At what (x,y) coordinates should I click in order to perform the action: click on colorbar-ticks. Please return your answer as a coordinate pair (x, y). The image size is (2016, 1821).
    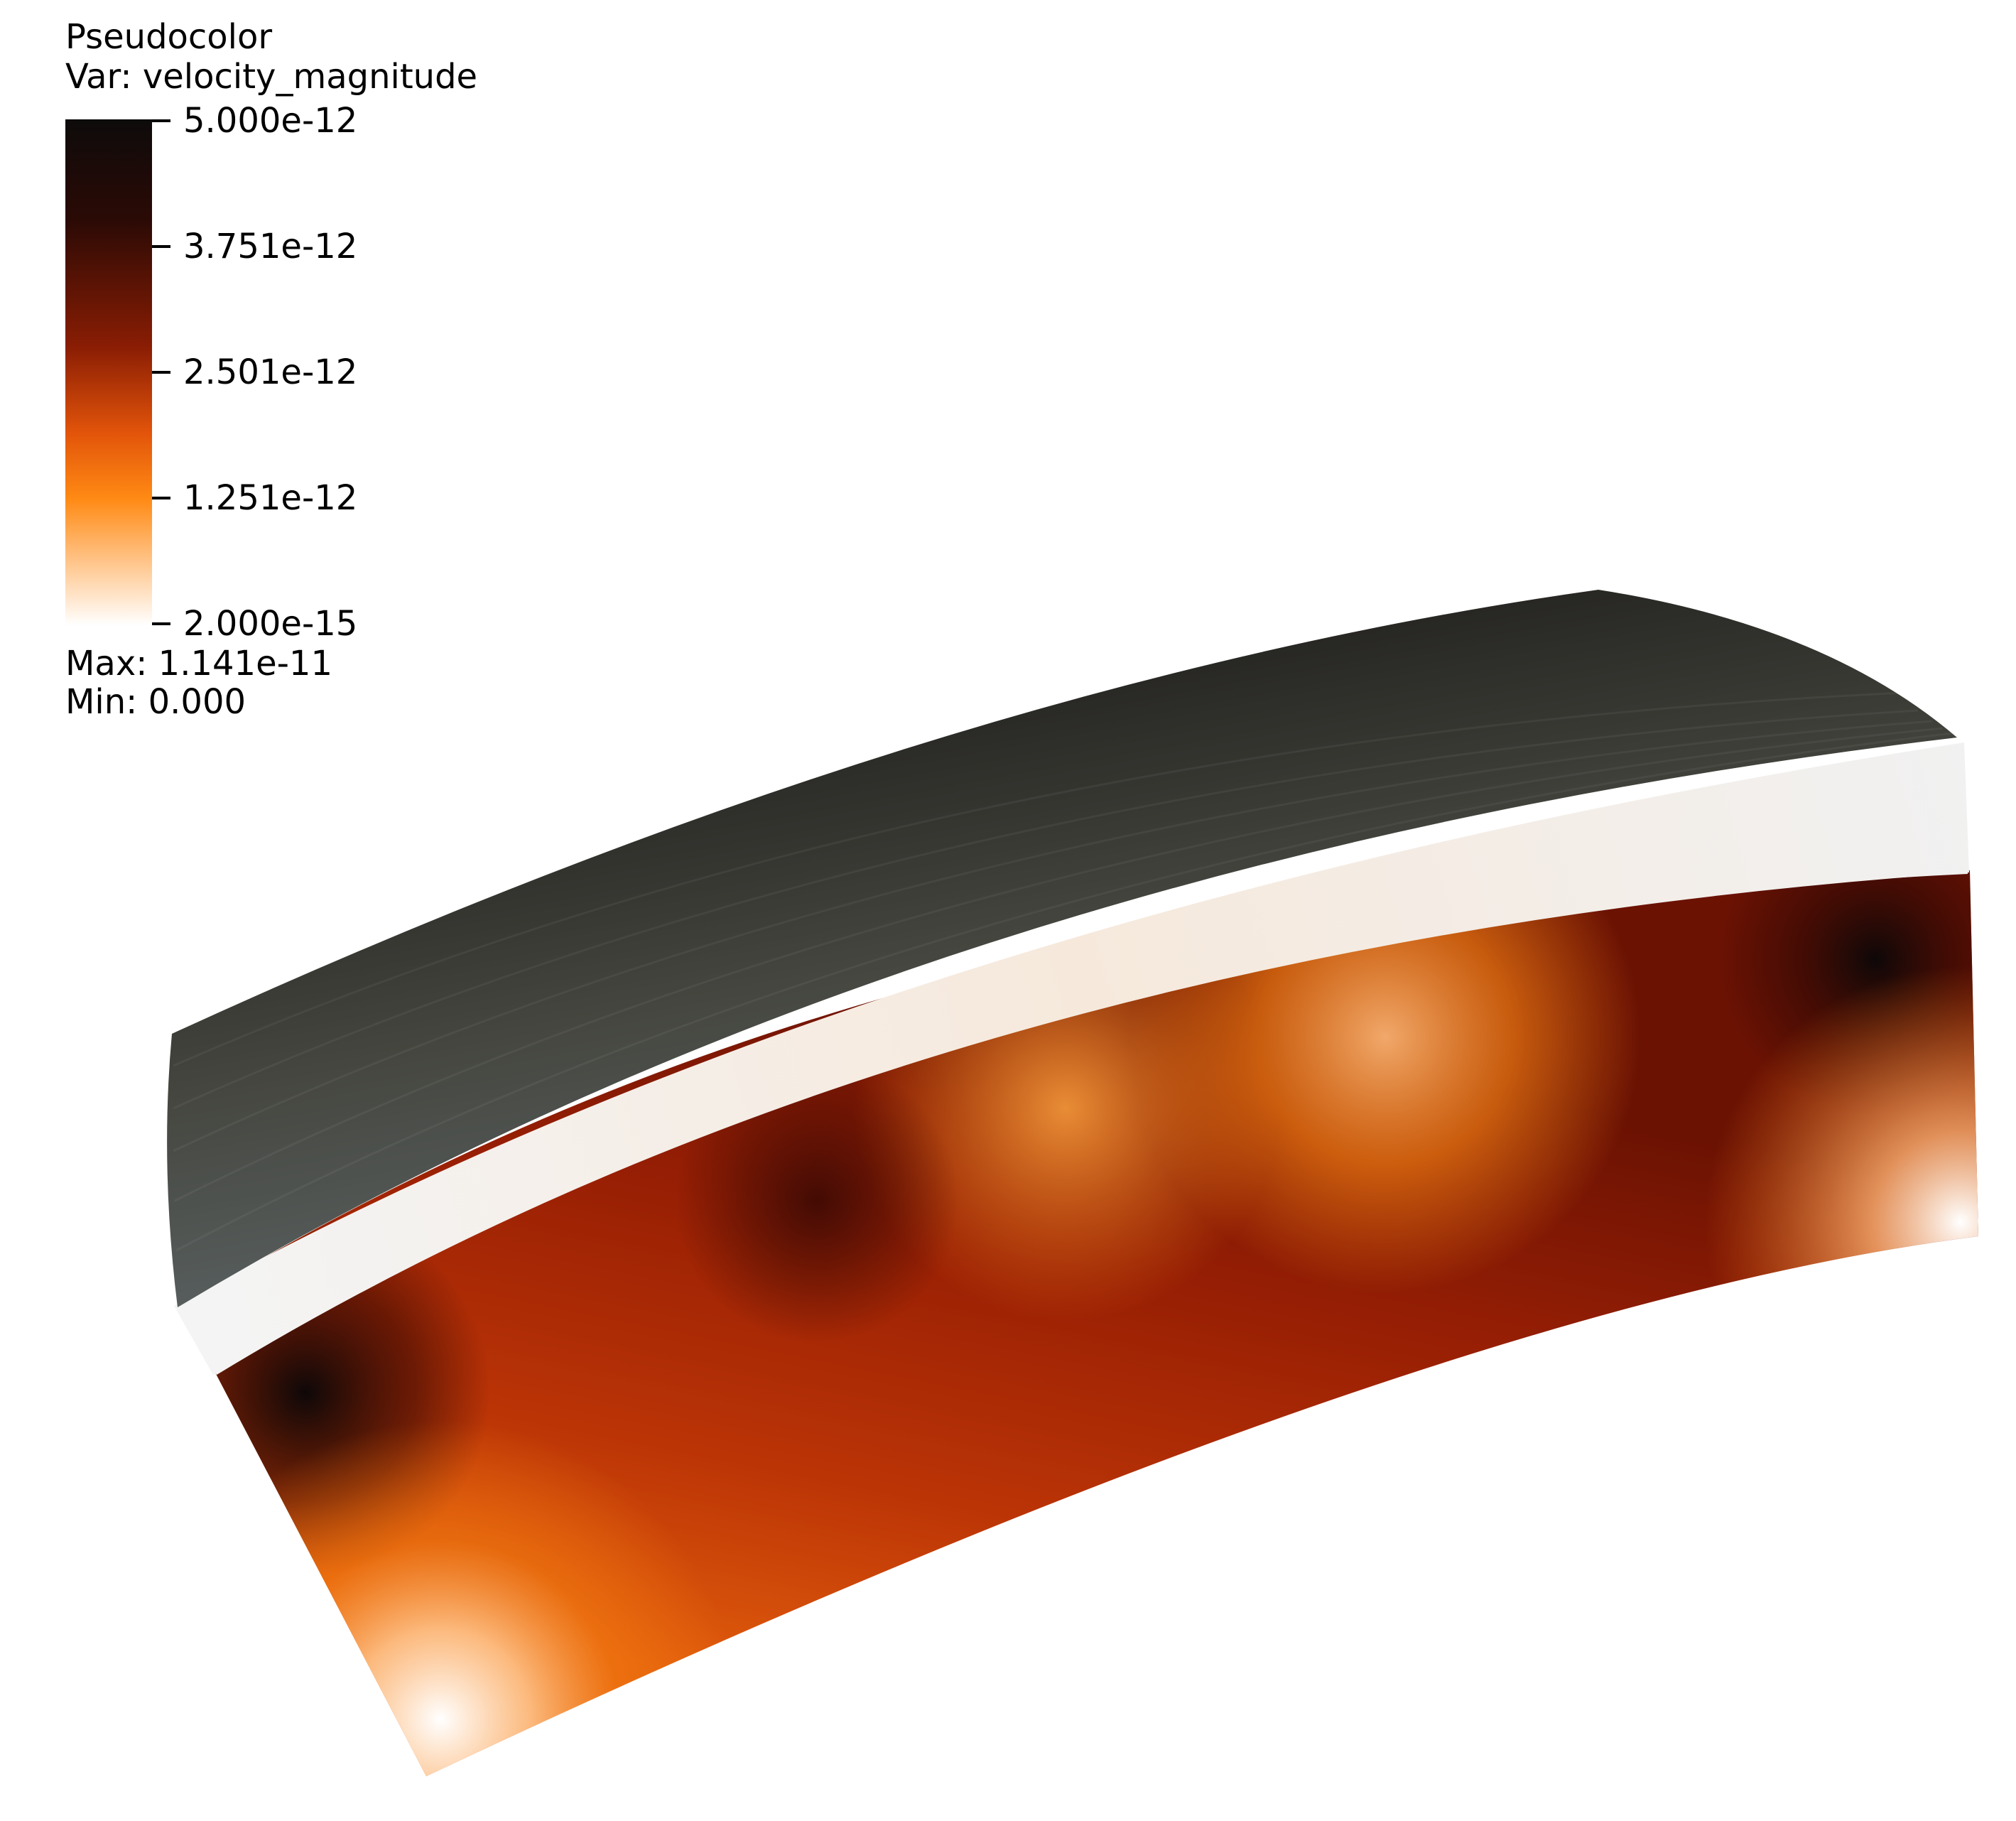
    Looking at the image, I should click on (161, 372).